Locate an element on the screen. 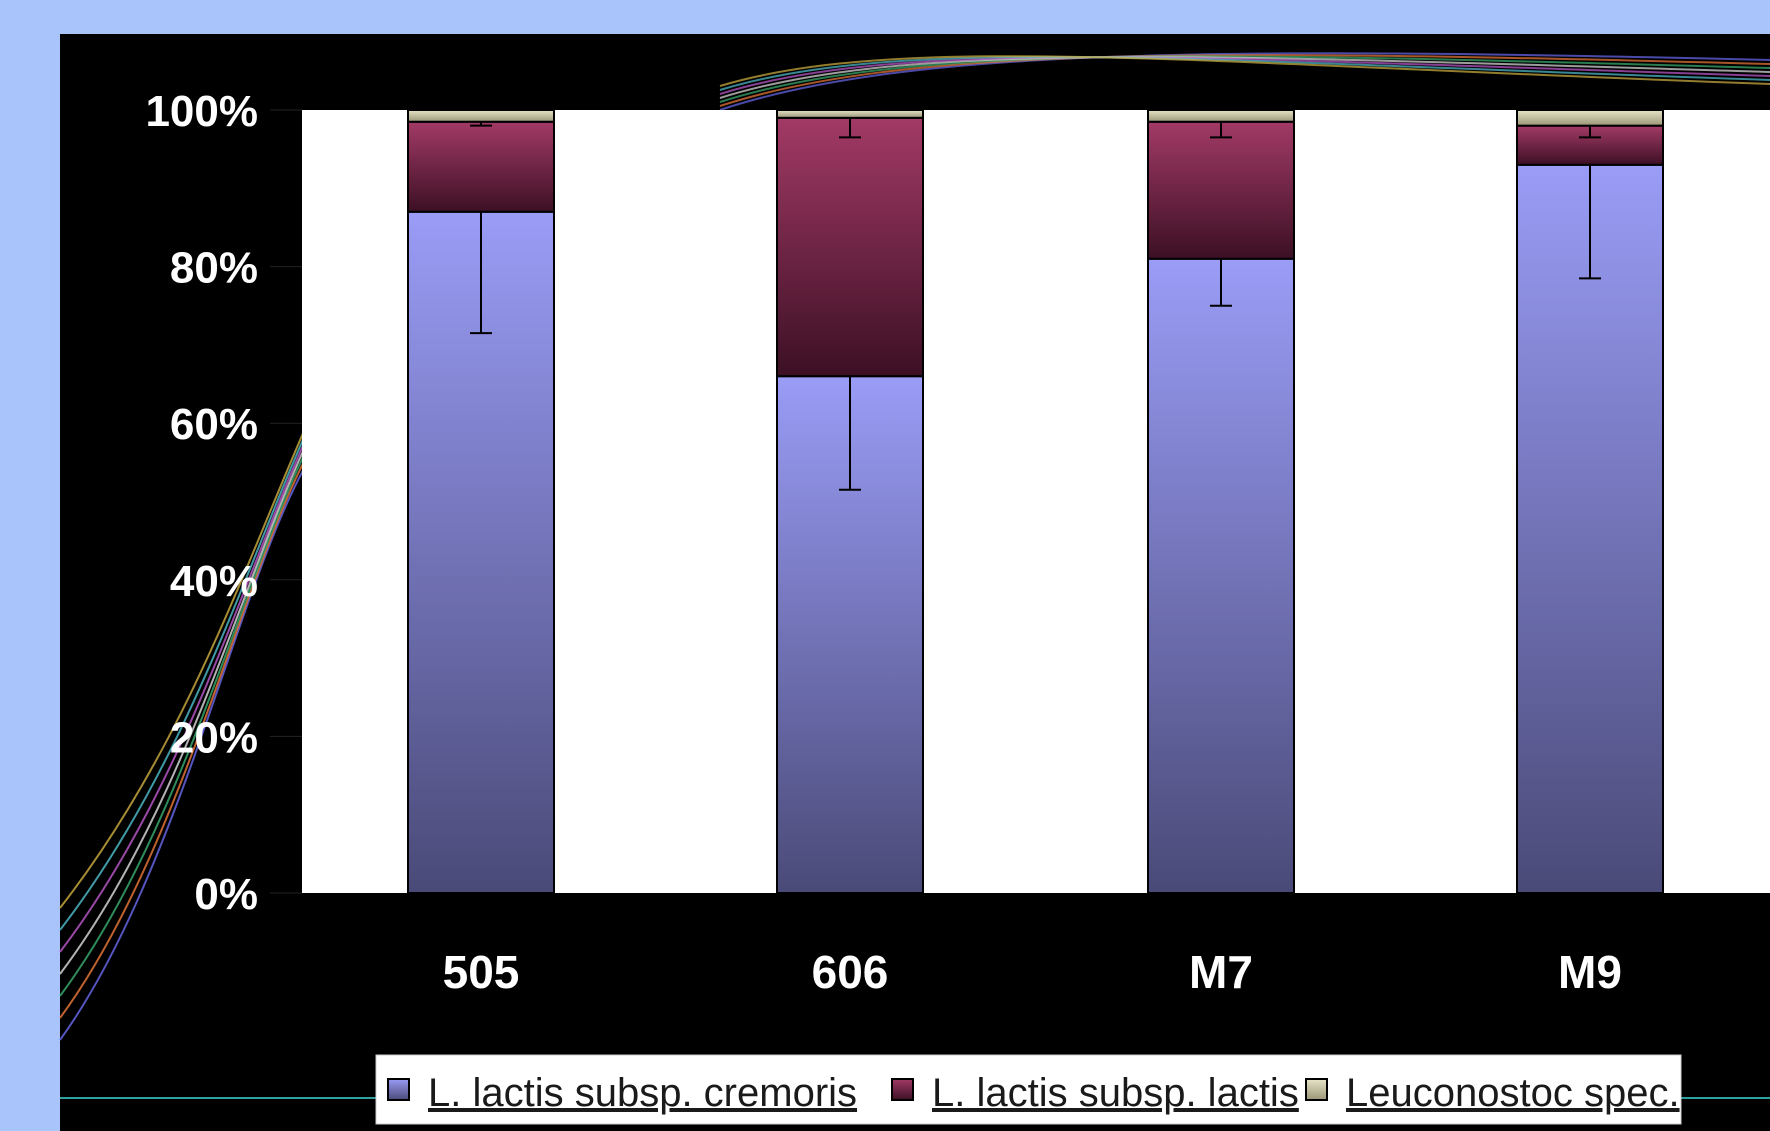 The width and height of the screenshot is (1770, 1131). y-tick-label: 20% is located at coordinates (214, 737).